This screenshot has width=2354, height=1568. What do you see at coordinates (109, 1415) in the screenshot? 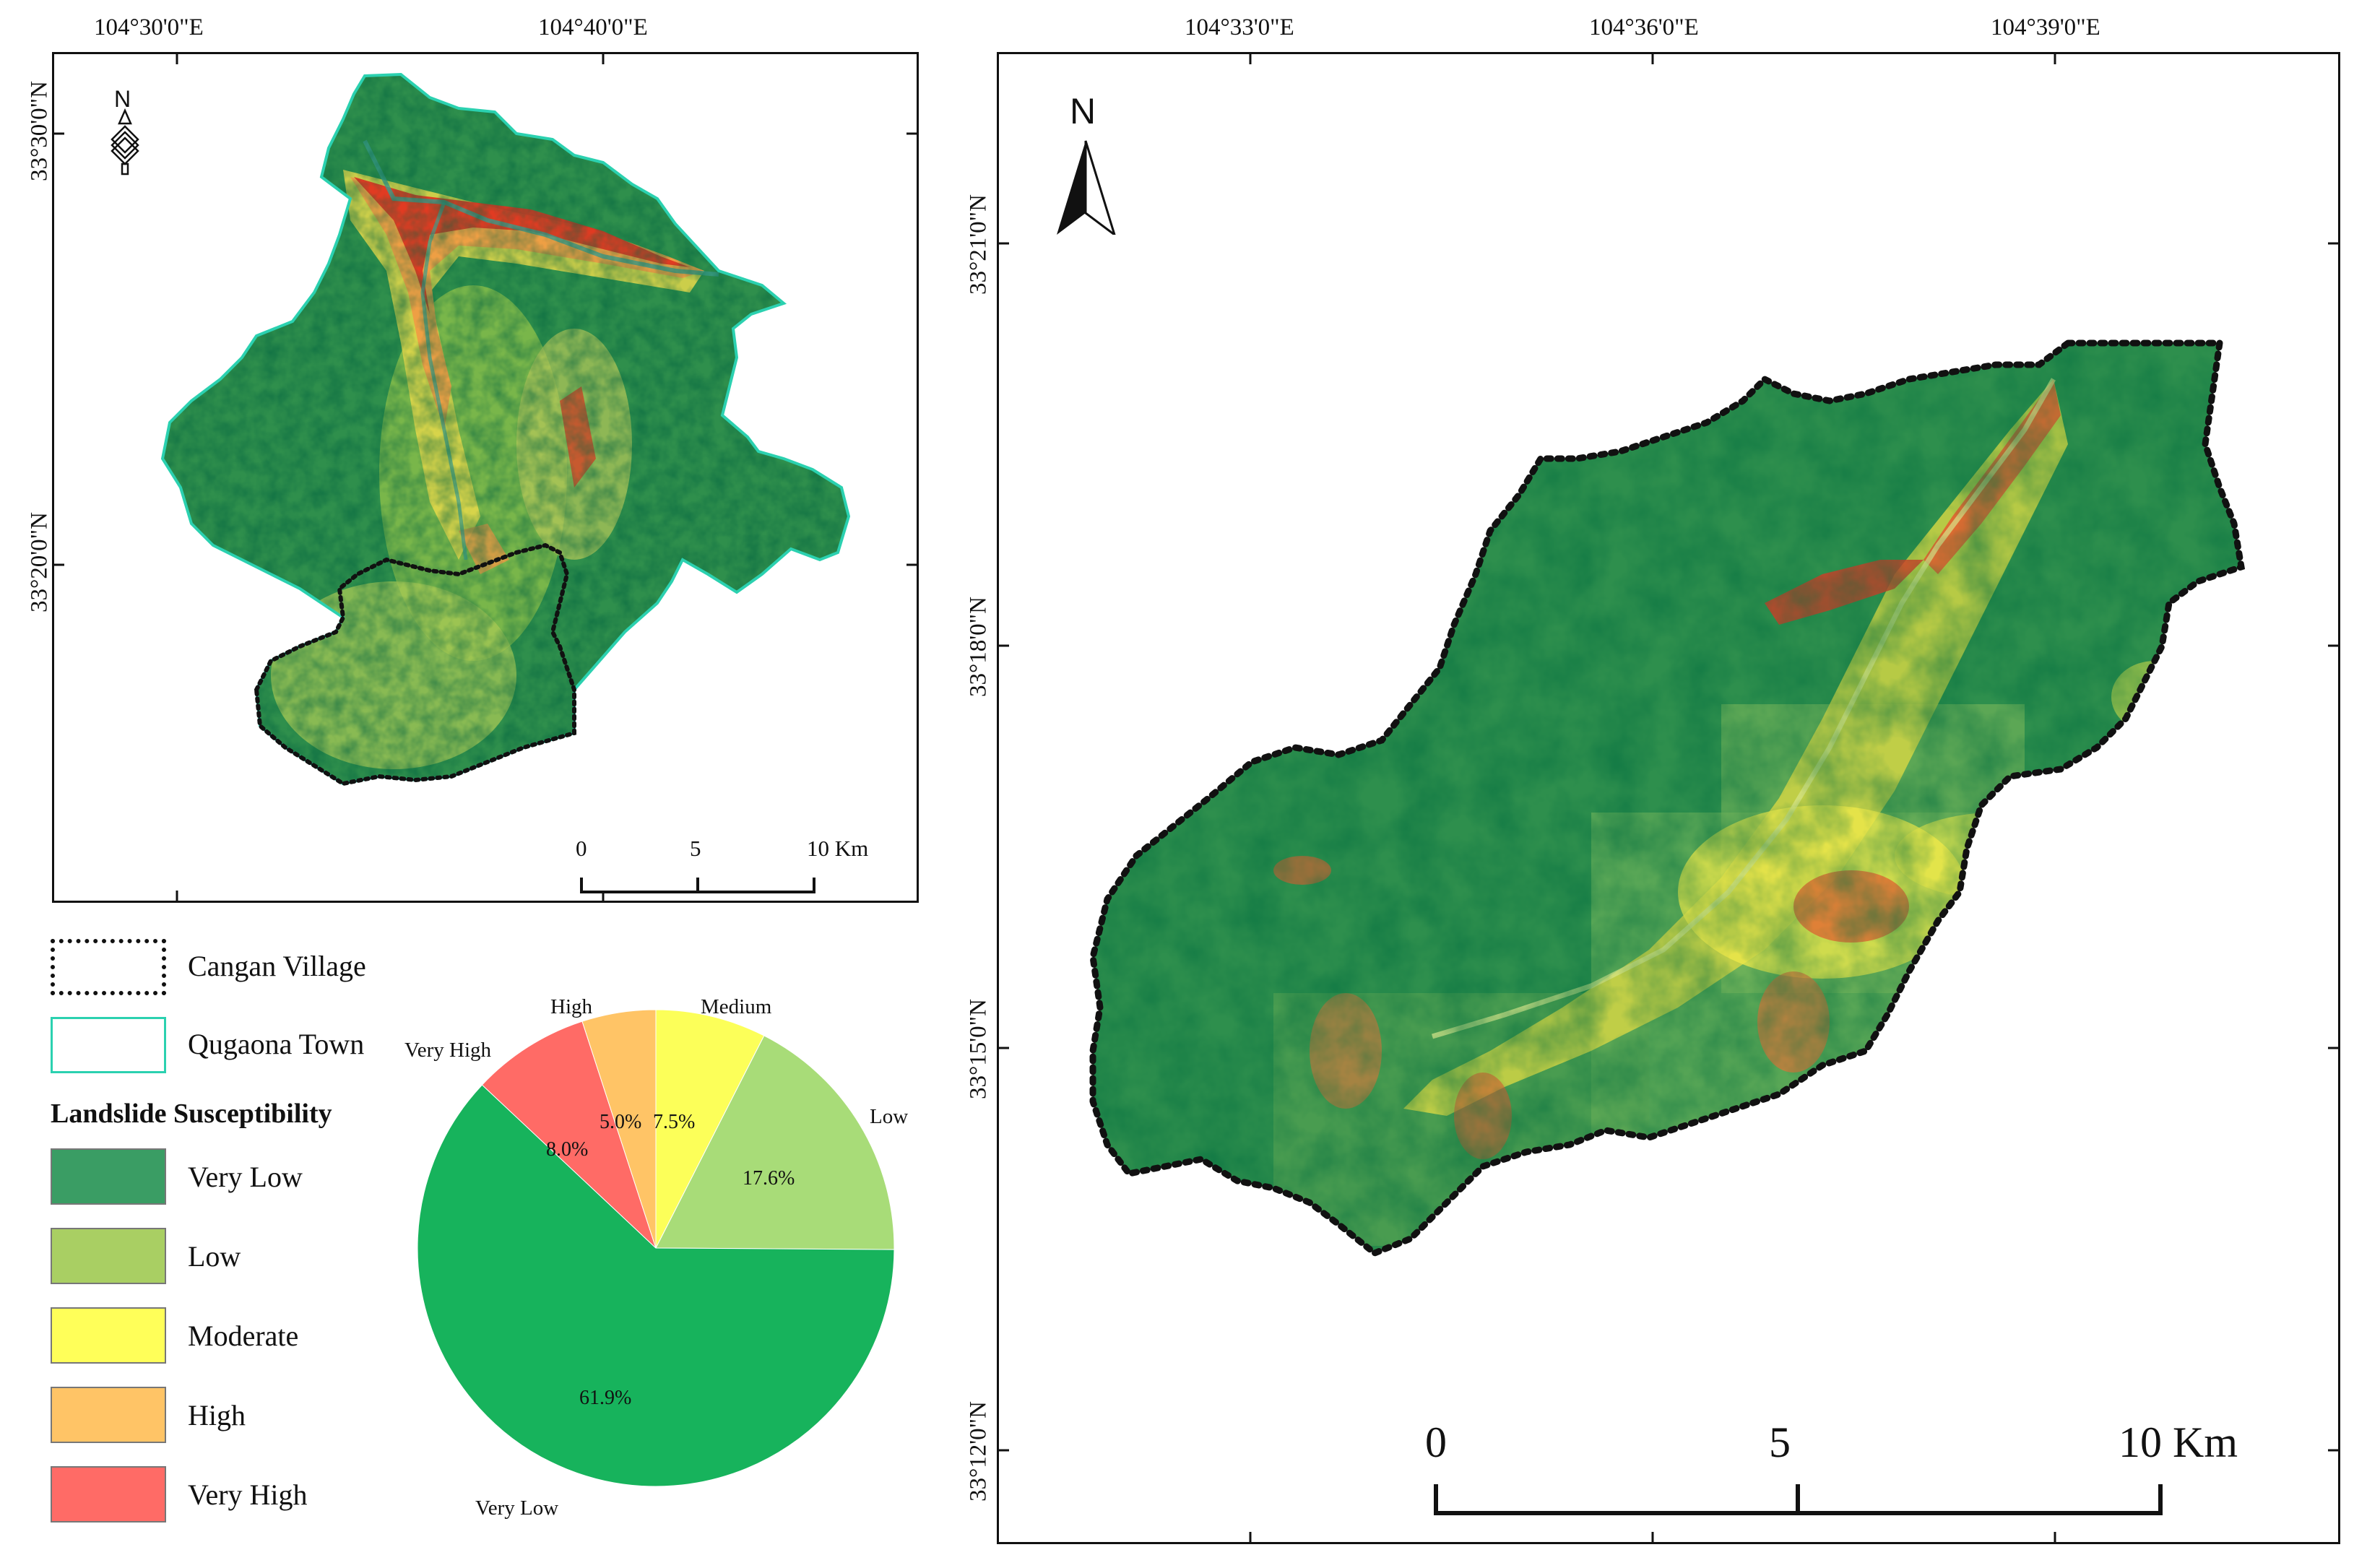
I see `legend-swatch-high` at bounding box center [109, 1415].